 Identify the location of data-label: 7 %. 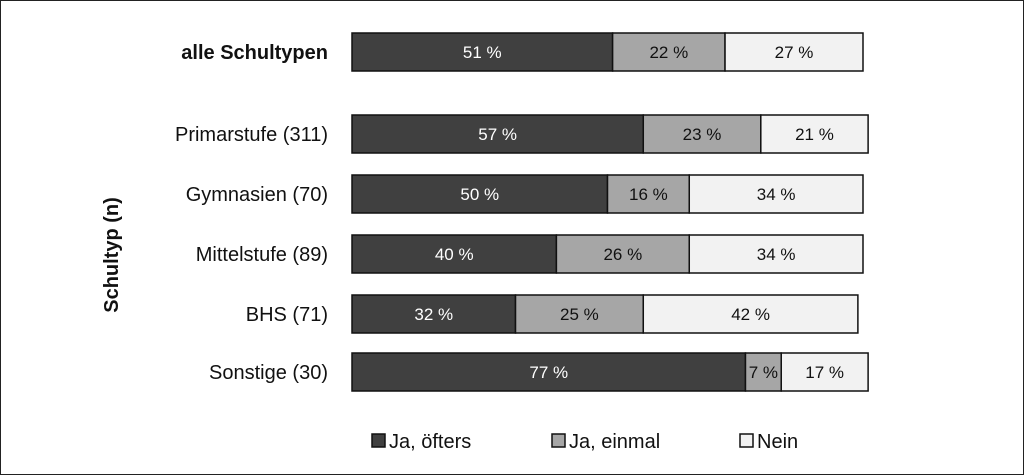
(763, 372).